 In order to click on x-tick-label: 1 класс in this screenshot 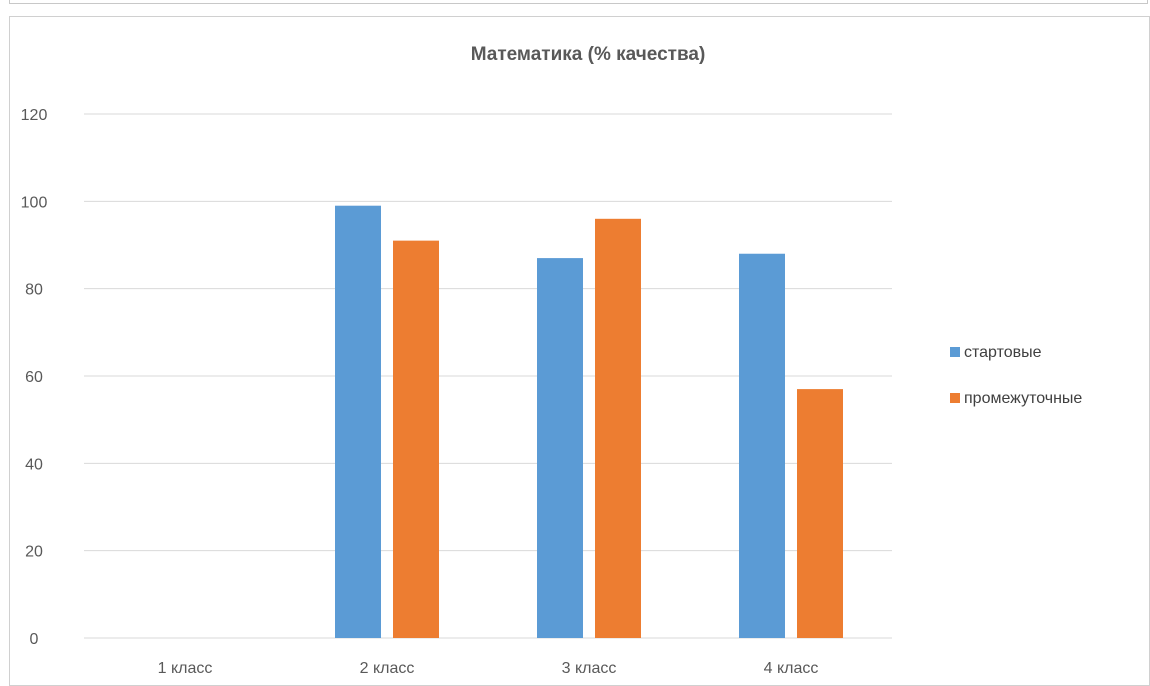, I will do `click(185, 668)`.